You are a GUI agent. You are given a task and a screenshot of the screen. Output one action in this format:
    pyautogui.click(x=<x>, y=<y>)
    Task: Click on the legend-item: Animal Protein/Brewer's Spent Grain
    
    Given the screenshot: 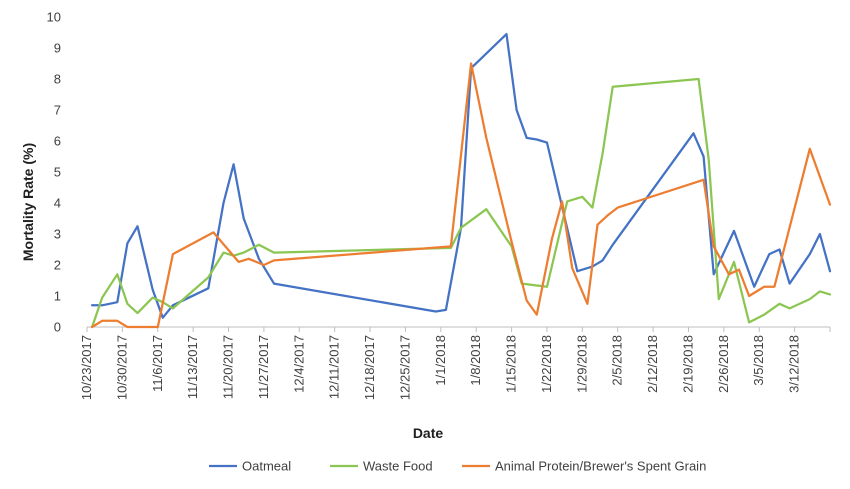 What is the action you would take?
    pyautogui.click(x=584, y=466)
    